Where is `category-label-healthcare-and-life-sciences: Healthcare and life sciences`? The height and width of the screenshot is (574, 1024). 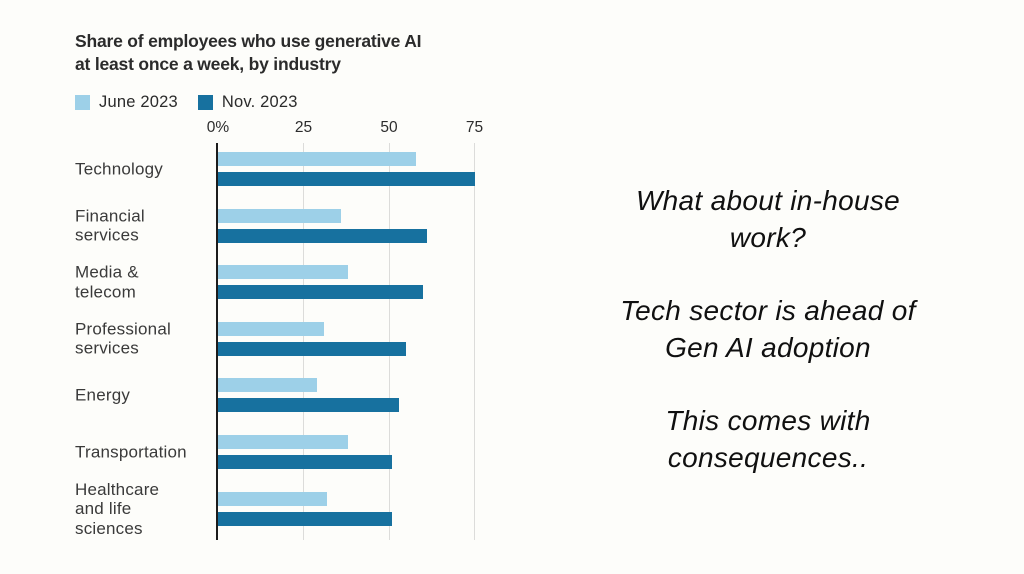
category-label-healthcare-and-life-sciences: Healthcare and life sciences is located at coordinates (117, 508).